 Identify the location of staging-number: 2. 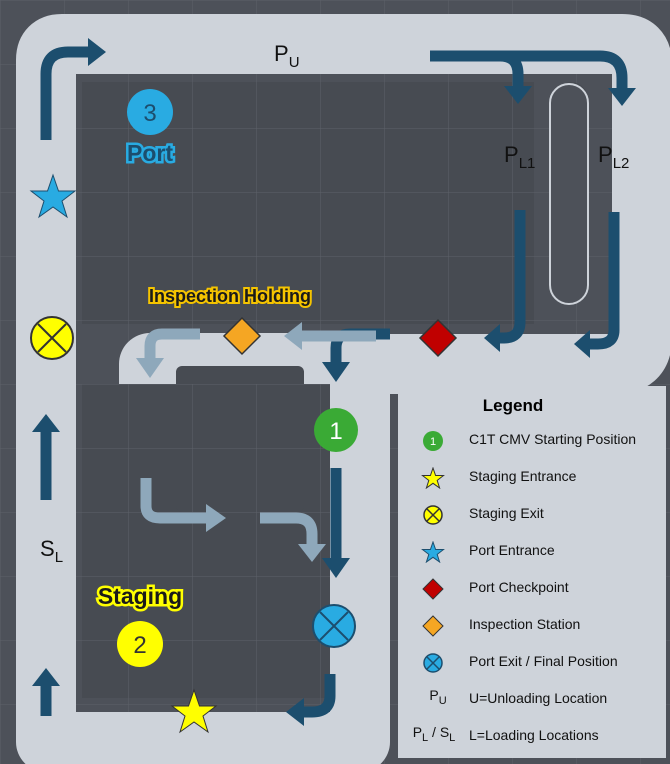
(139, 645).